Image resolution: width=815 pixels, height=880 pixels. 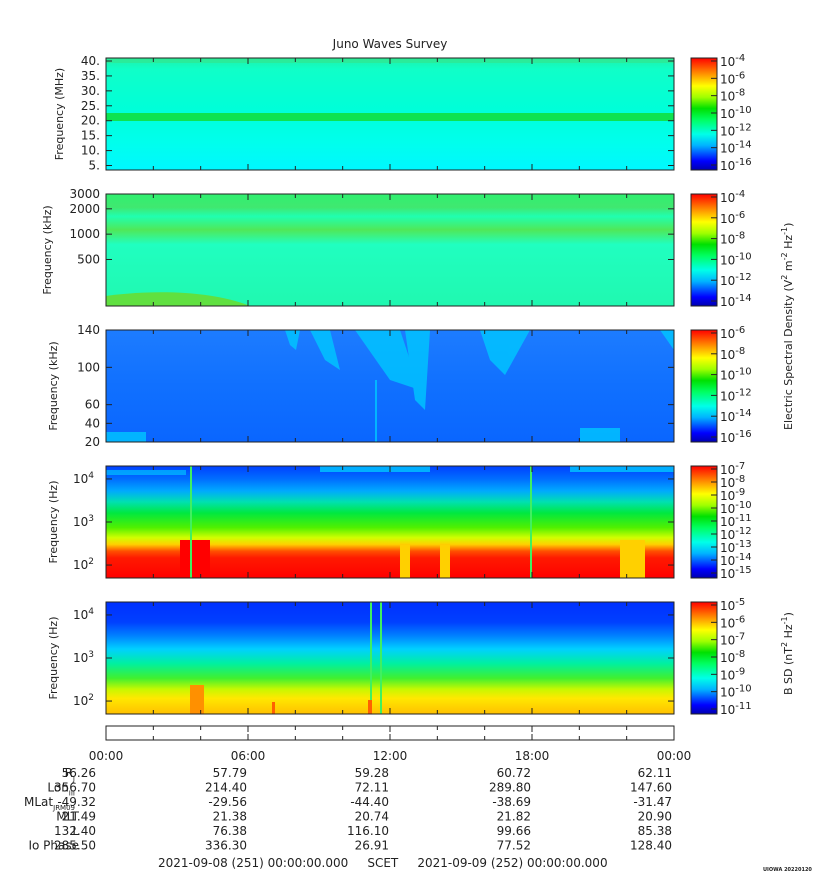 I want to click on ephemeris-value: 285.50, so click(x=75, y=846).